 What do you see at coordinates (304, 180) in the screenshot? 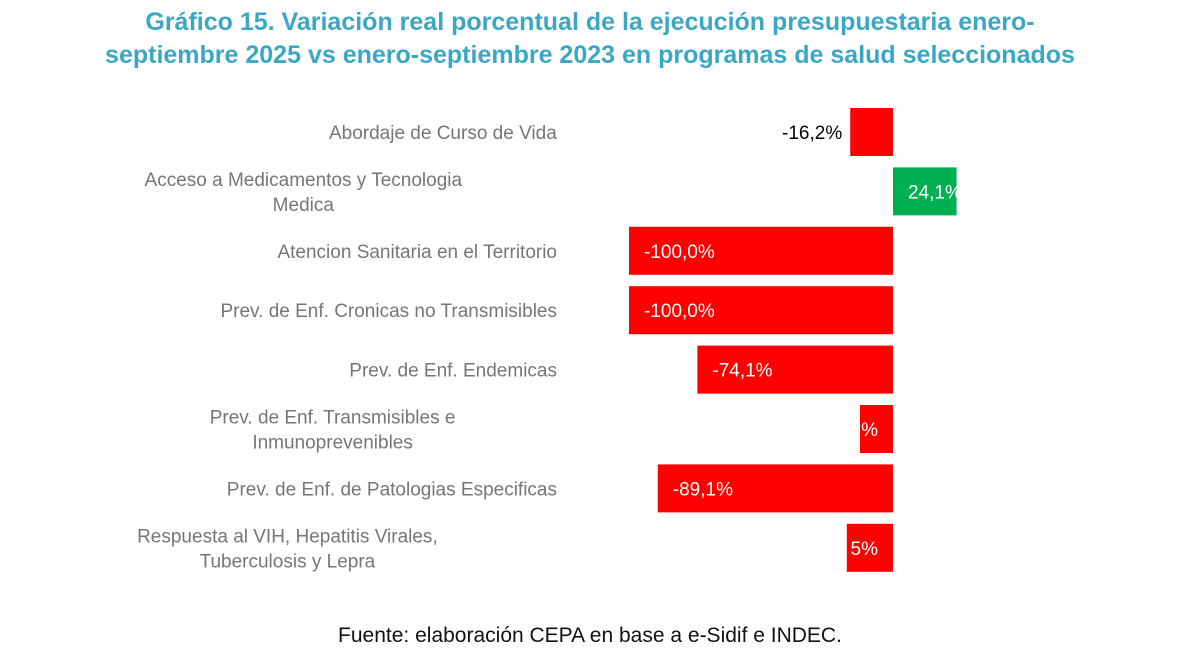
I see `category-label-line: Acceso a Medicamentos y Tecnologia` at bounding box center [304, 180].